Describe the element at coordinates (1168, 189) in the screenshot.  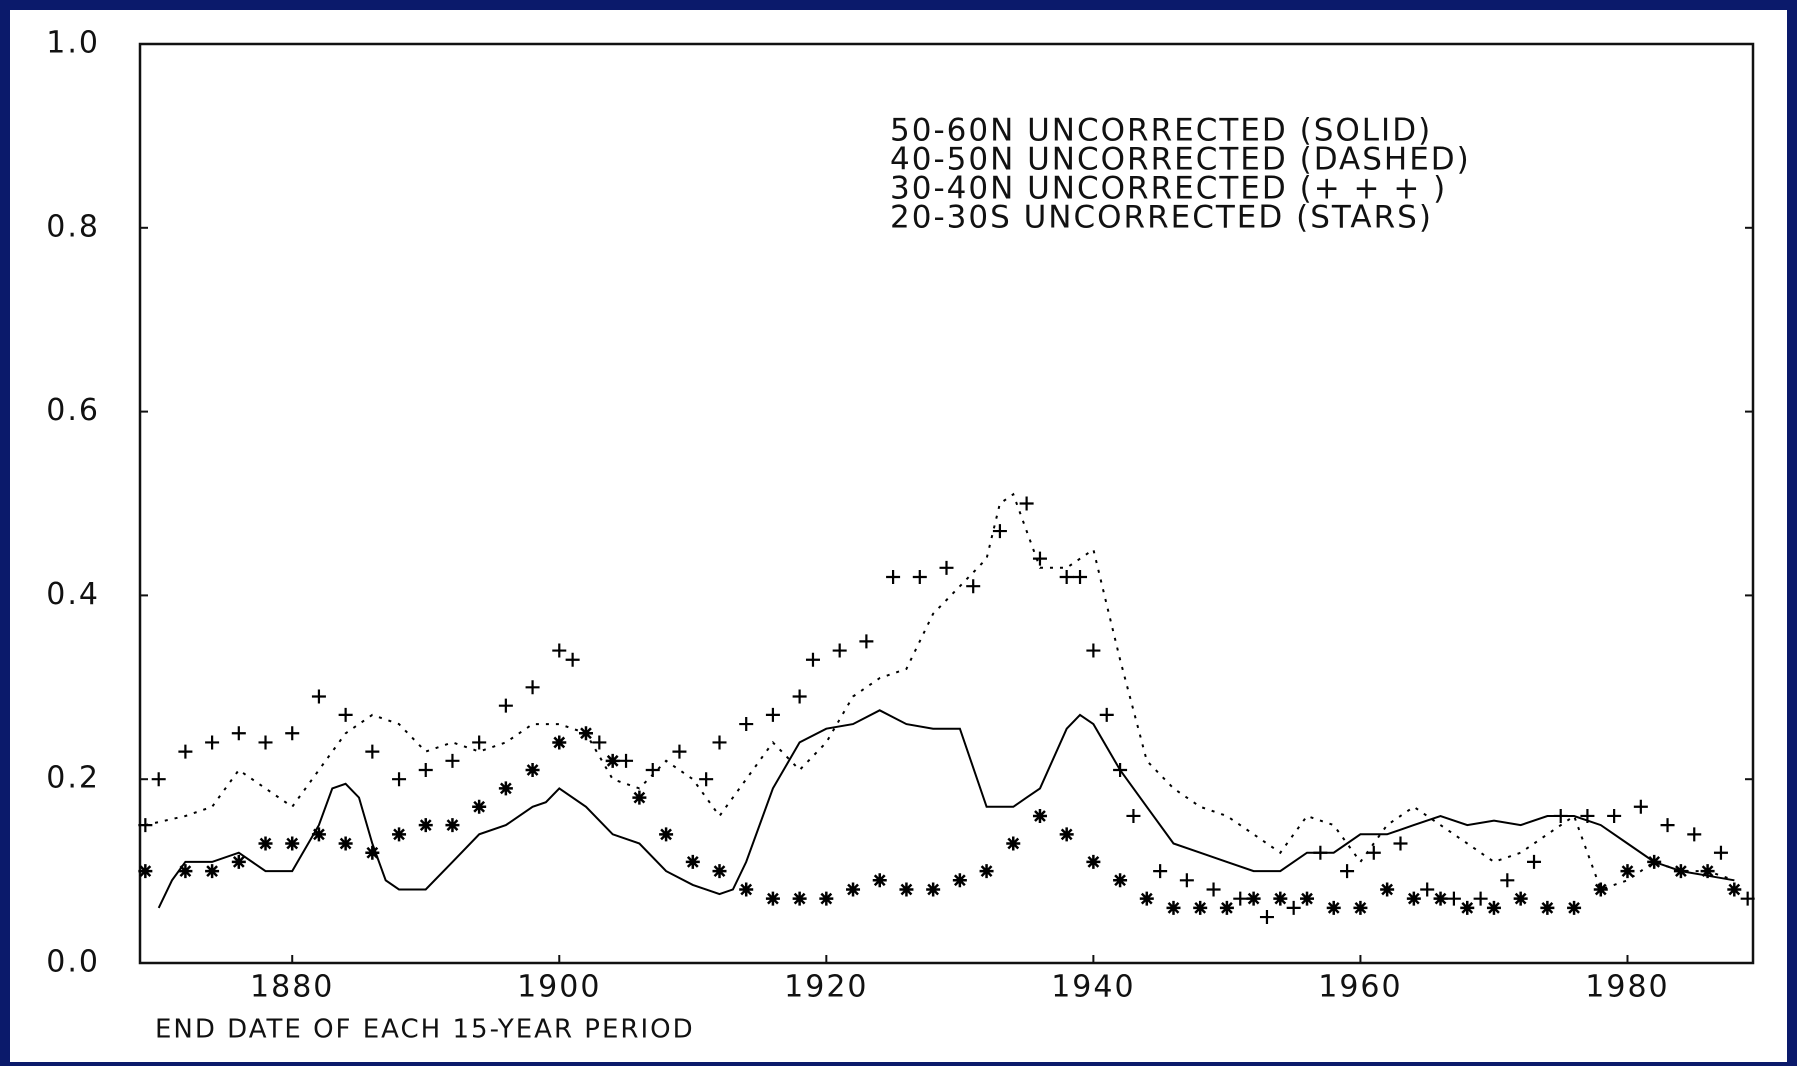
I see `legend-entry: 30-40N UNCORRECTED (+ + + )` at that location.